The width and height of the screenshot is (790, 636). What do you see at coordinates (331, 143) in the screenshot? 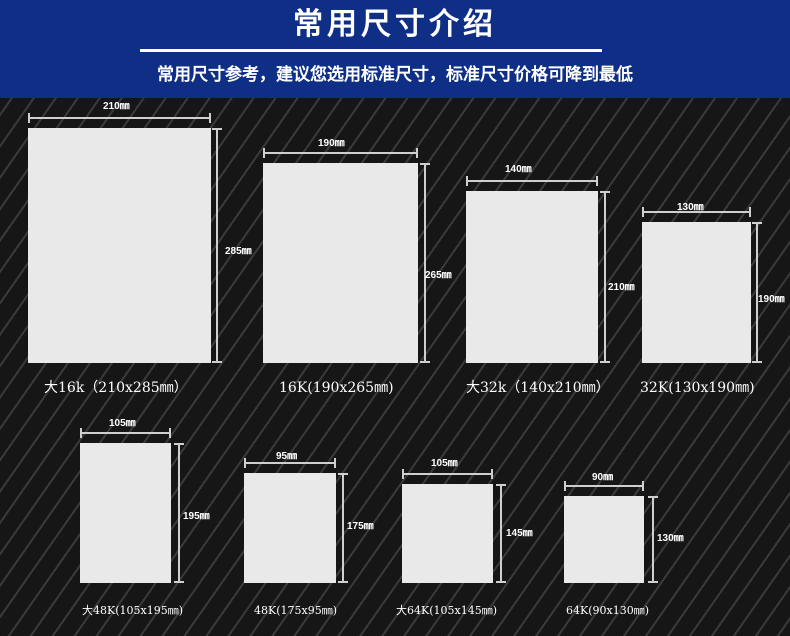
I see `width-label: 190㎜` at bounding box center [331, 143].